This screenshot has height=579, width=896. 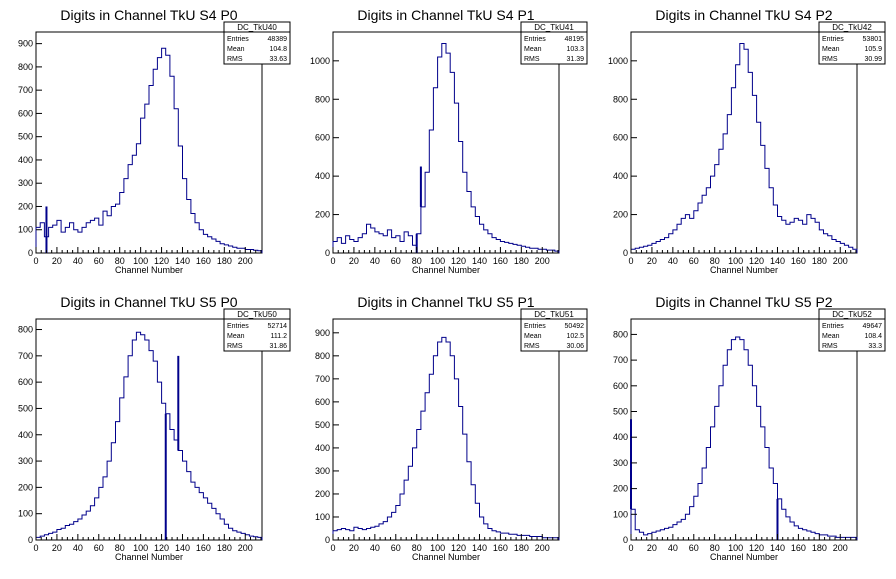 What do you see at coordinates (25, 44) in the screenshot?
I see `y-tick-label: 900` at bounding box center [25, 44].